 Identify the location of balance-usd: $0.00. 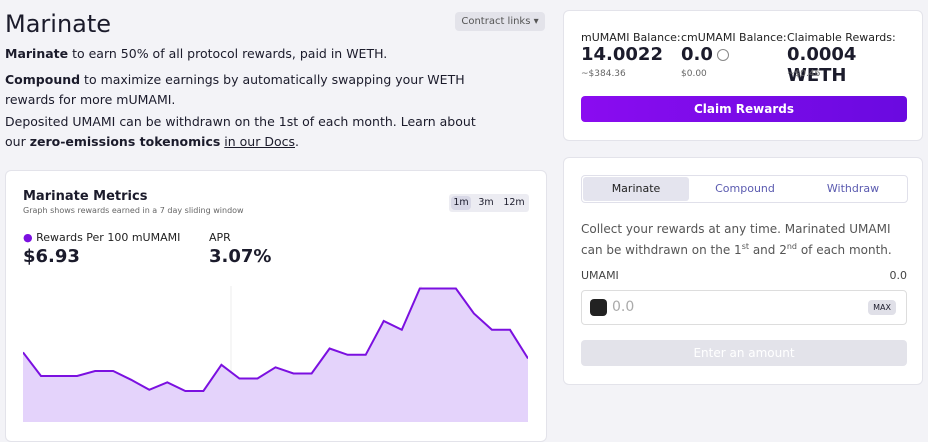
(694, 74).